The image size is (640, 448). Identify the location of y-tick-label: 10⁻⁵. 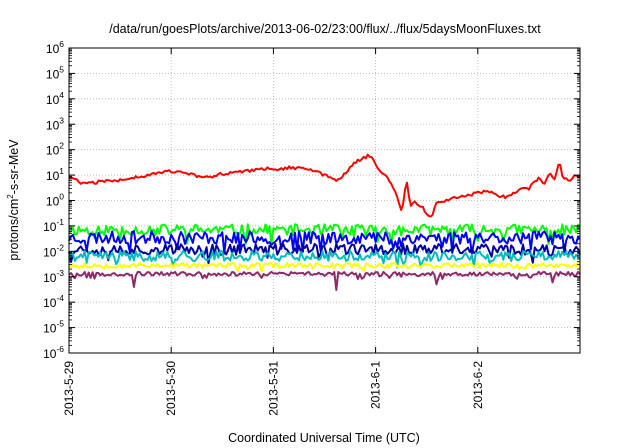
(53, 327).